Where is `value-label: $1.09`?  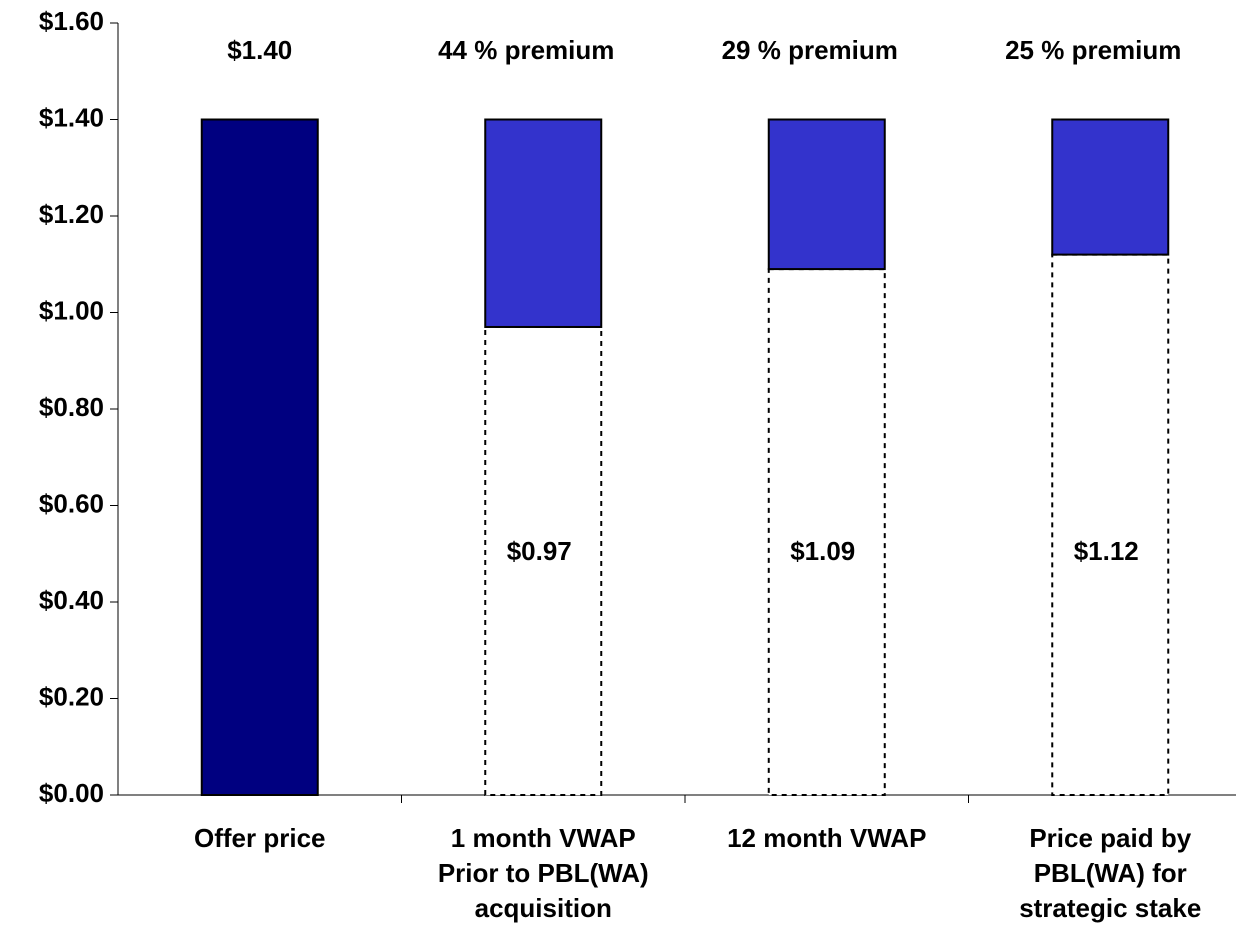
value-label: $1.09 is located at coordinates (822, 551).